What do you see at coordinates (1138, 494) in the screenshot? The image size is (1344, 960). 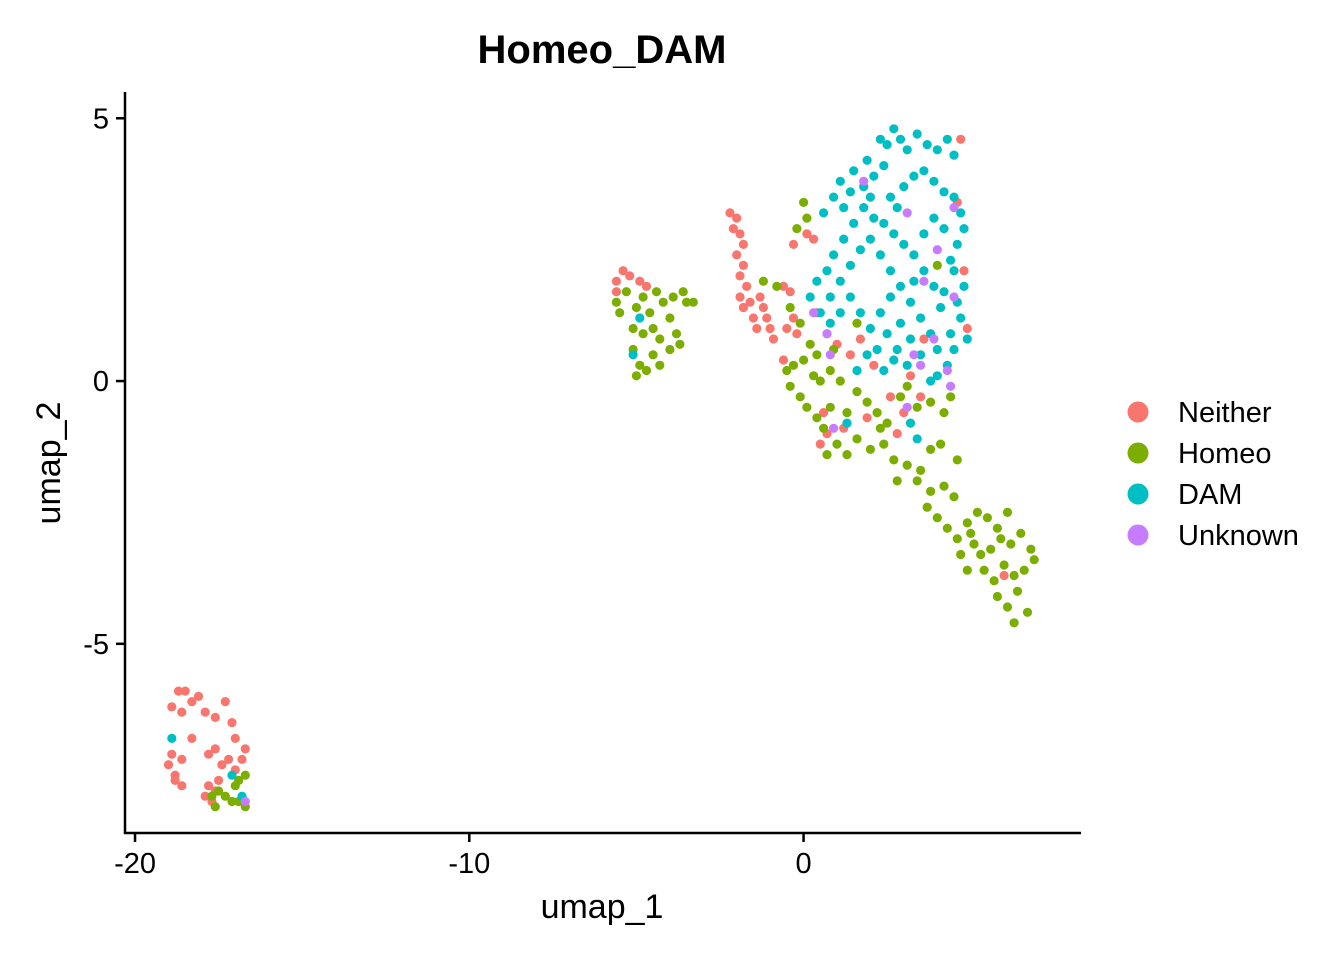 I see `legend-key` at bounding box center [1138, 494].